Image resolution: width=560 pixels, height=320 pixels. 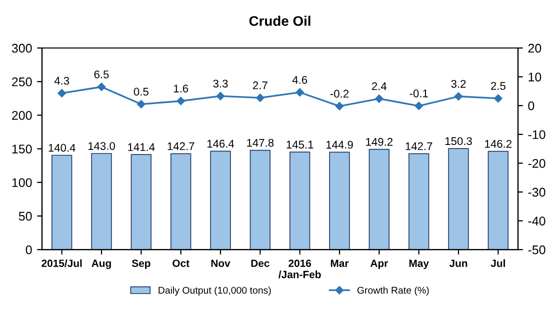 What do you see at coordinates (260, 85) in the screenshot?
I see `data-label: 2.7` at bounding box center [260, 85].